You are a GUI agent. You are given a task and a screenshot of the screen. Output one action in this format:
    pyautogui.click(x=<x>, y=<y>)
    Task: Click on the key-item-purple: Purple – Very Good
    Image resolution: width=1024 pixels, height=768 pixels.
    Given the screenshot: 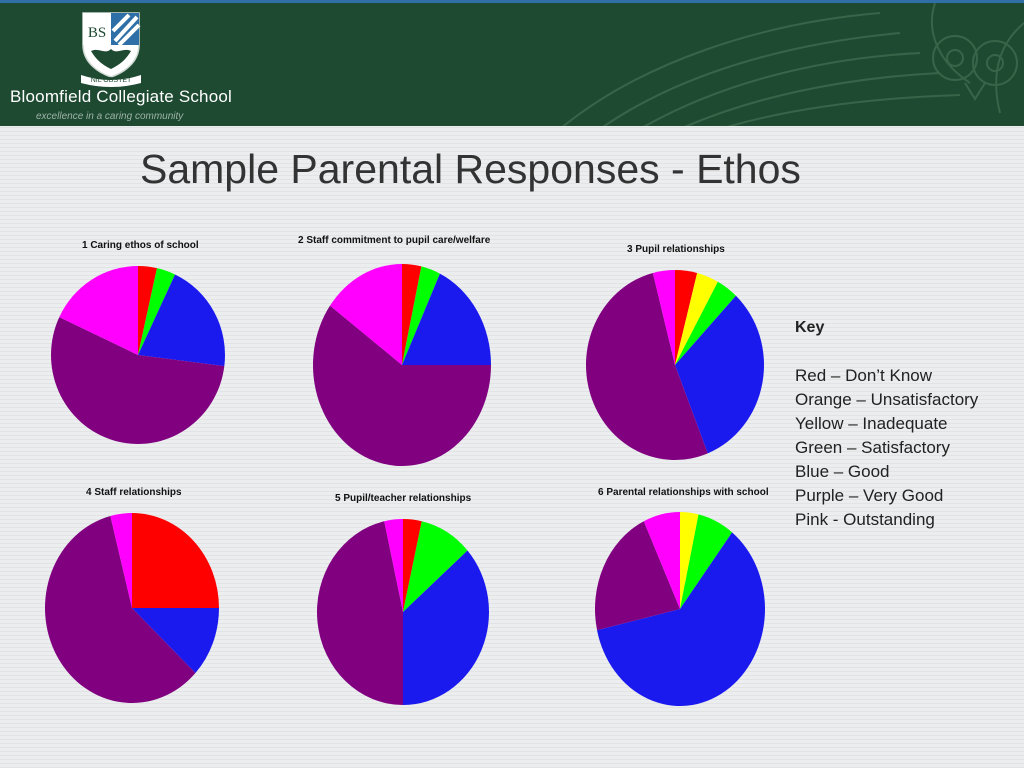 What is the action you would take?
    pyautogui.click(x=869, y=495)
    